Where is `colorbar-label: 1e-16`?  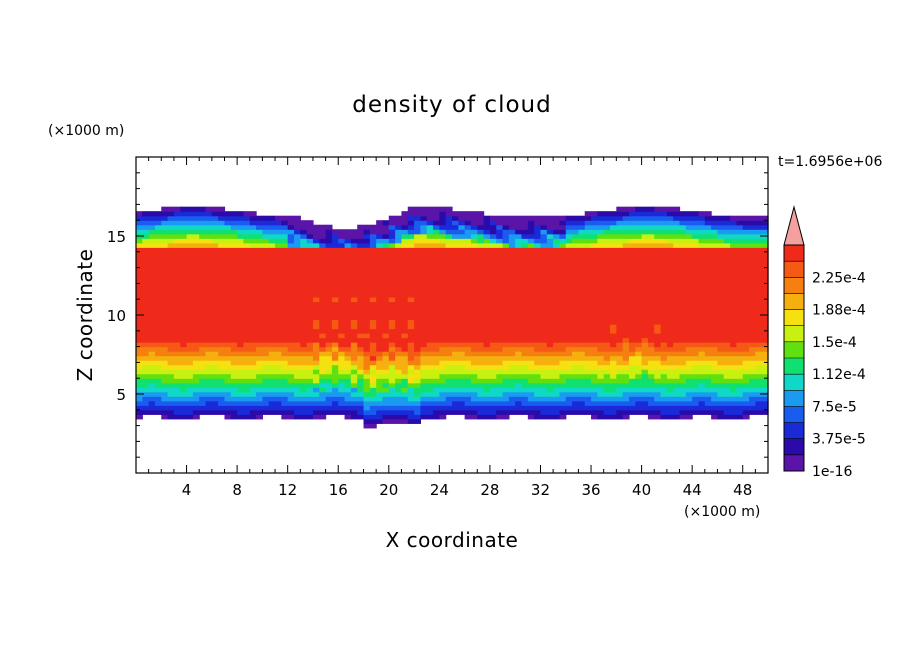
colorbar-label: 1e-16 is located at coordinates (832, 472).